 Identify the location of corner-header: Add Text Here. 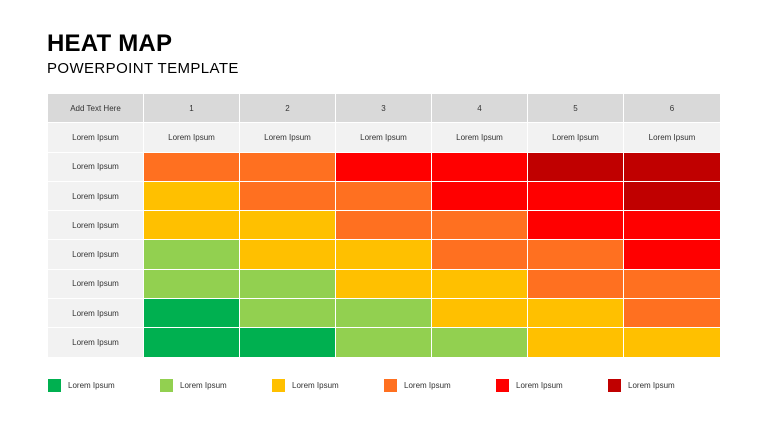
(96, 109).